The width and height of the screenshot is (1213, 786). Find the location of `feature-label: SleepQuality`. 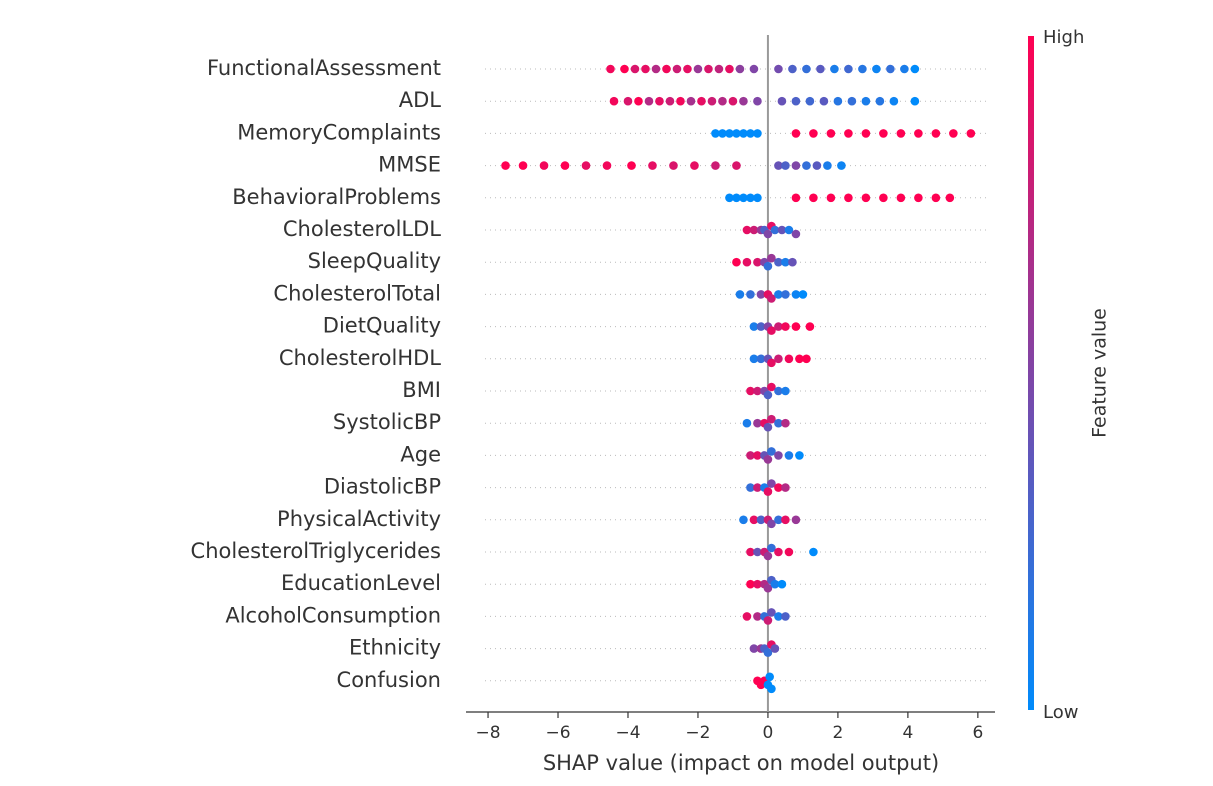

feature-label: SleepQuality is located at coordinates (374, 261).